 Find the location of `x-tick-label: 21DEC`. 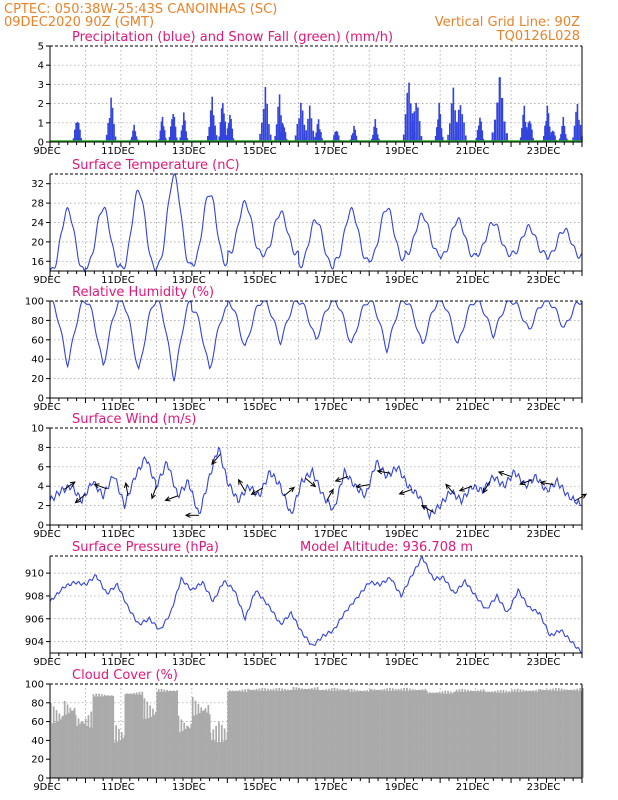

x-tick-label: 21DEC is located at coordinates (473, 787).